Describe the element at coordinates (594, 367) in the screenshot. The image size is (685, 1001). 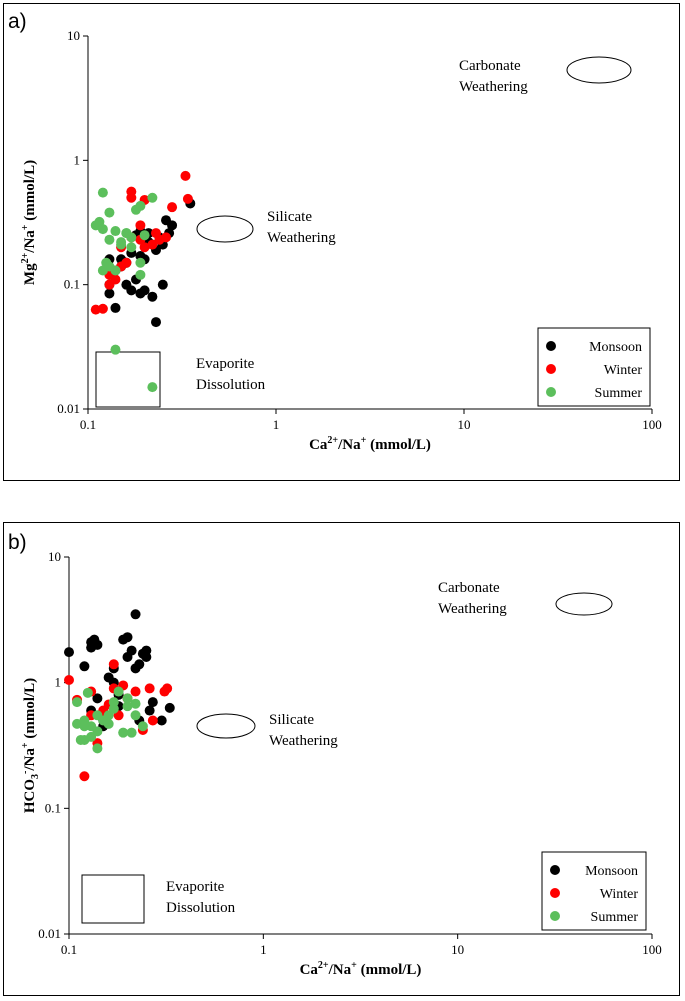
I see `legend-box` at that location.